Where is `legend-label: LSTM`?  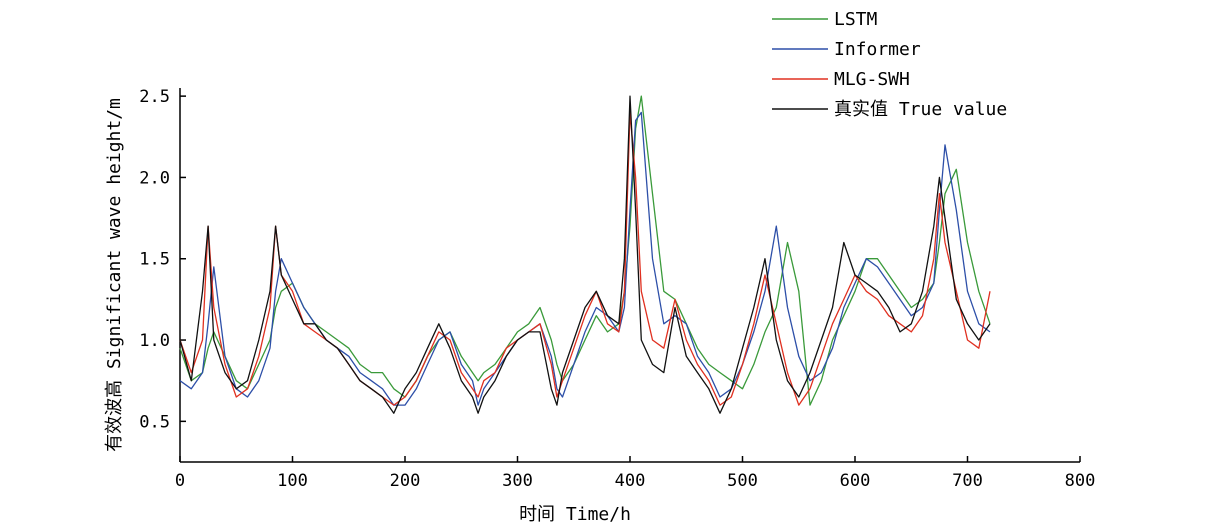 legend-label: LSTM is located at coordinates (856, 19).